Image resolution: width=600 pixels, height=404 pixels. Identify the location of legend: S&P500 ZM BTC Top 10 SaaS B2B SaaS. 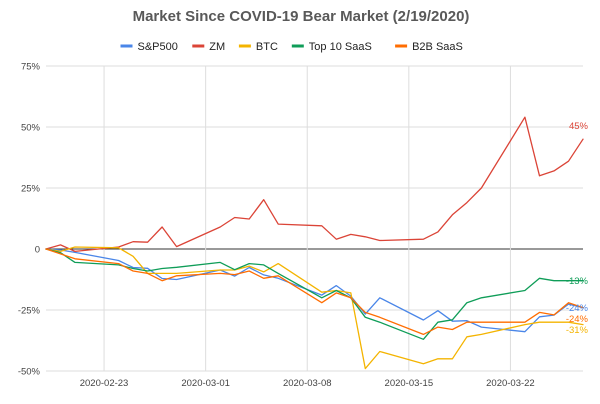
(291, 47).